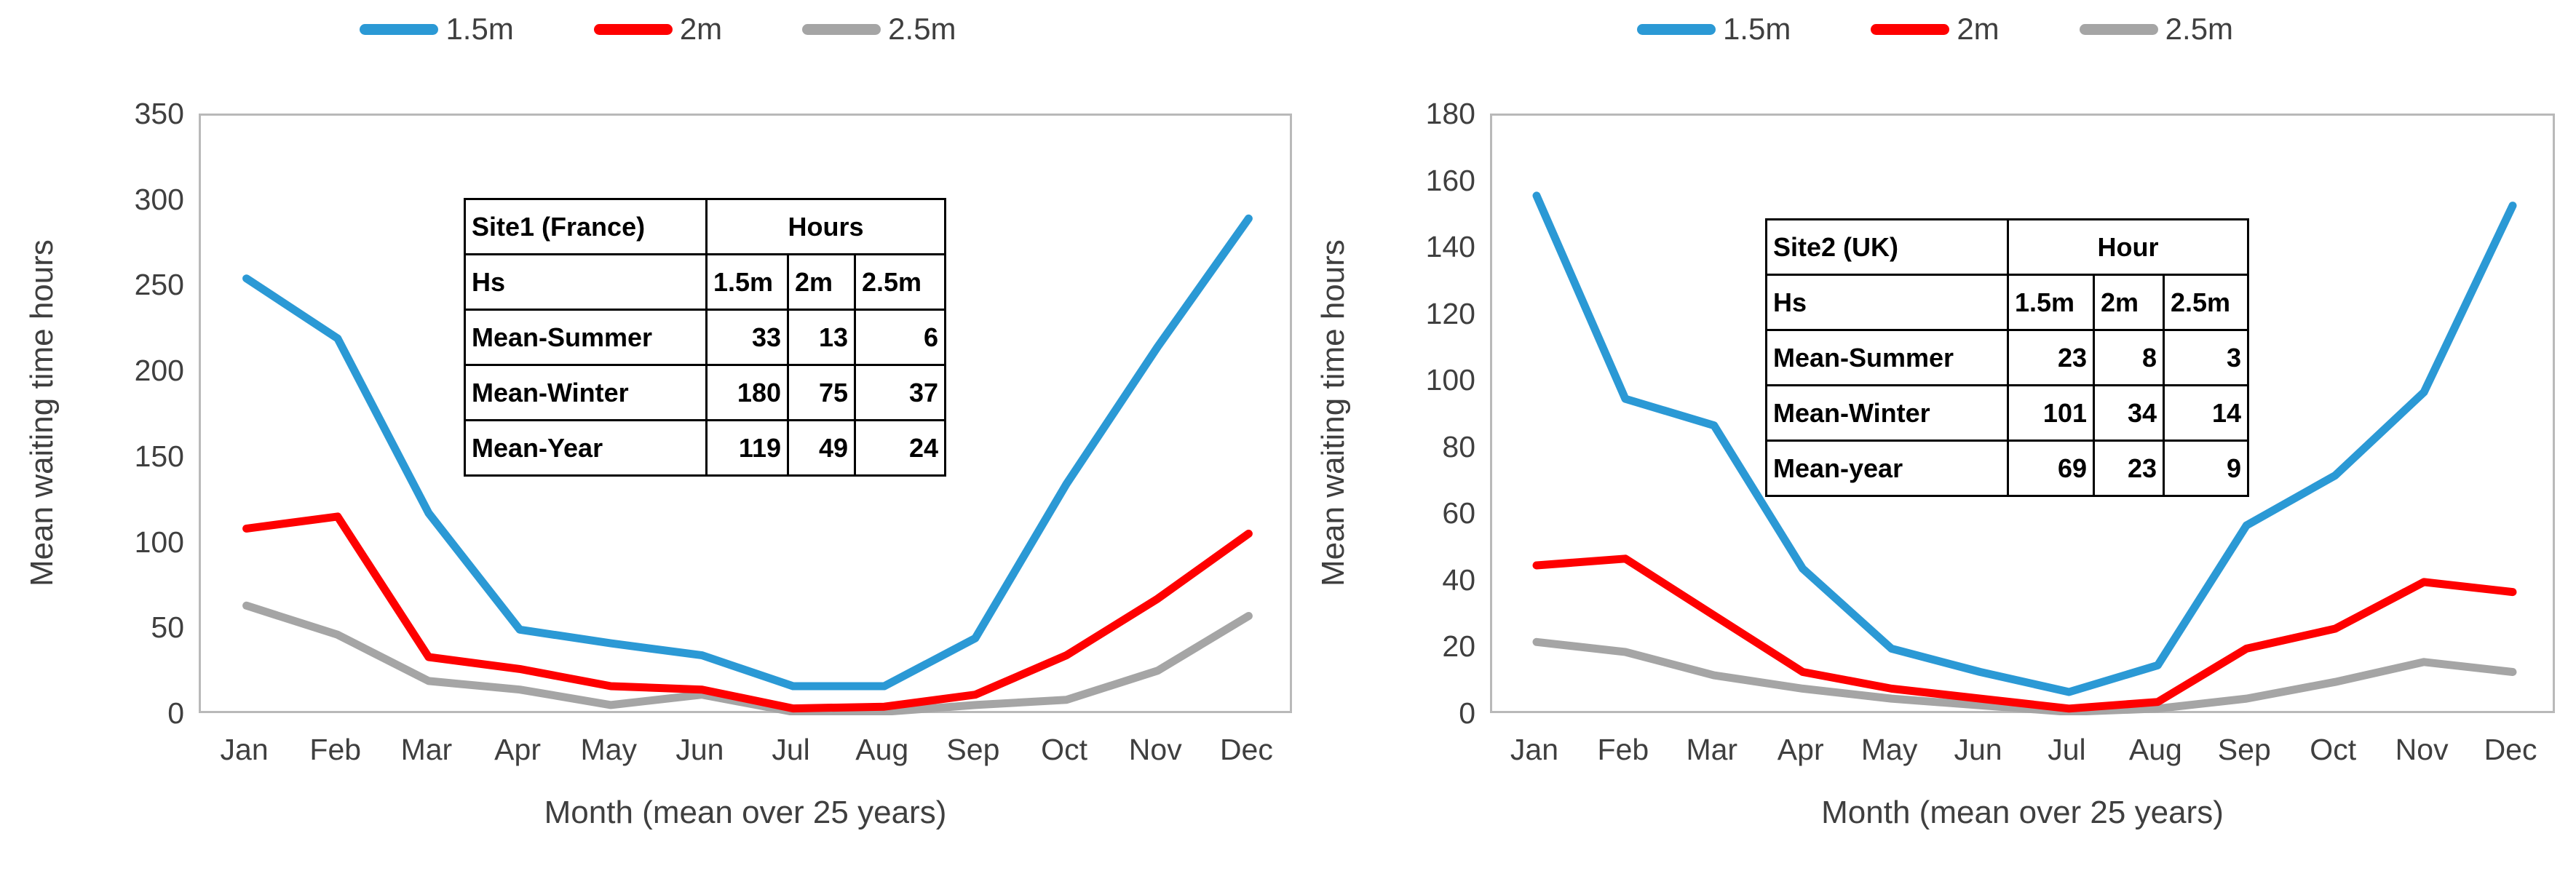 The image size is (2576, 879). What do you see at coordinates (2206, 468) in the screenshot?
I see `table-value-cell: 9` at bounding box center [2206, 468].